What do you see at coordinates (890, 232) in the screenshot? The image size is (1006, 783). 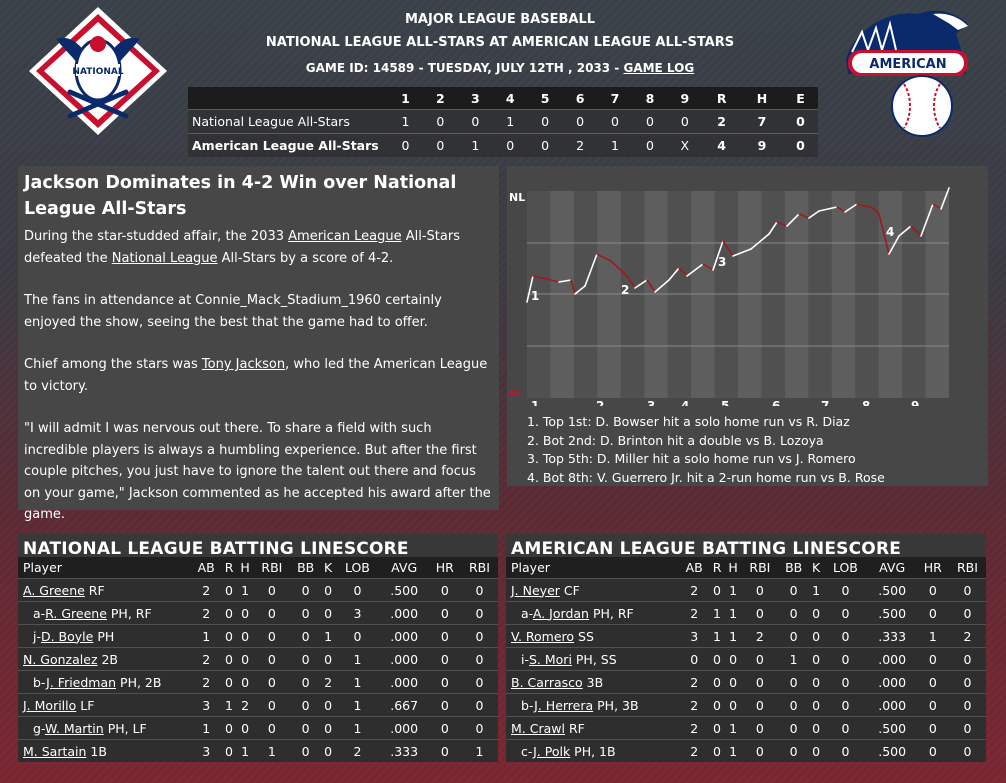 I see `event-marker: 4` at bounding box center [890, 232].